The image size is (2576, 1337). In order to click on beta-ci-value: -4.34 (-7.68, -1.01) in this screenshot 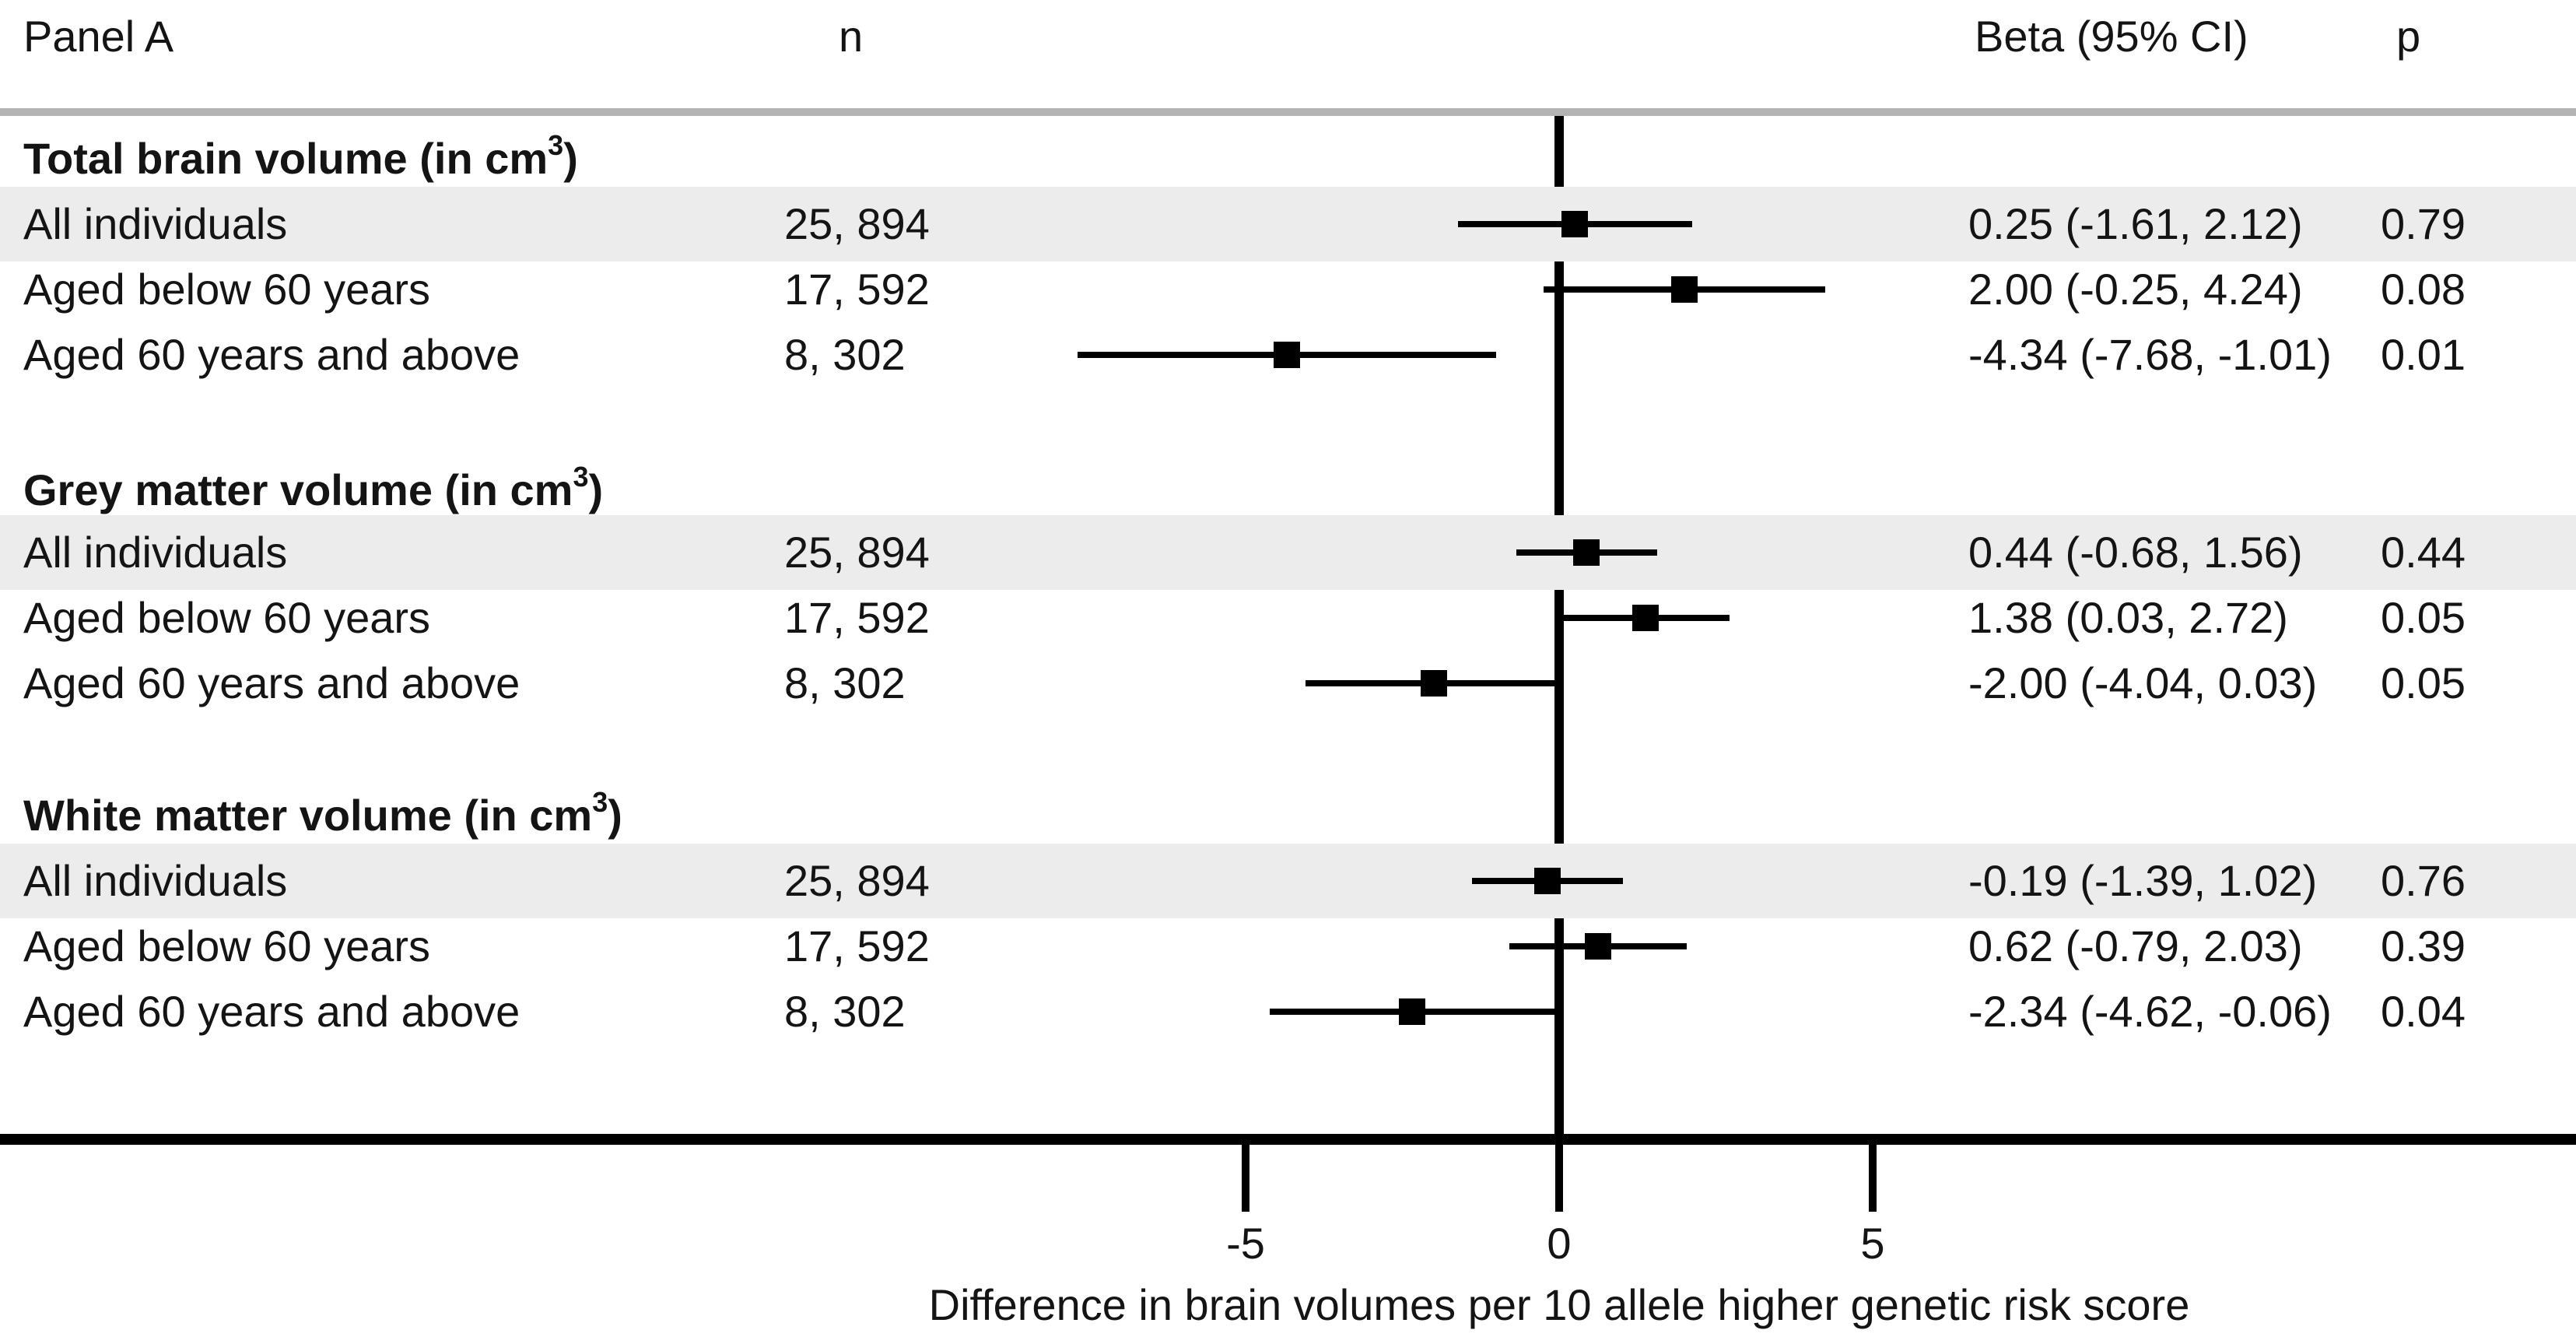, I will do `click(2150, 354)`.